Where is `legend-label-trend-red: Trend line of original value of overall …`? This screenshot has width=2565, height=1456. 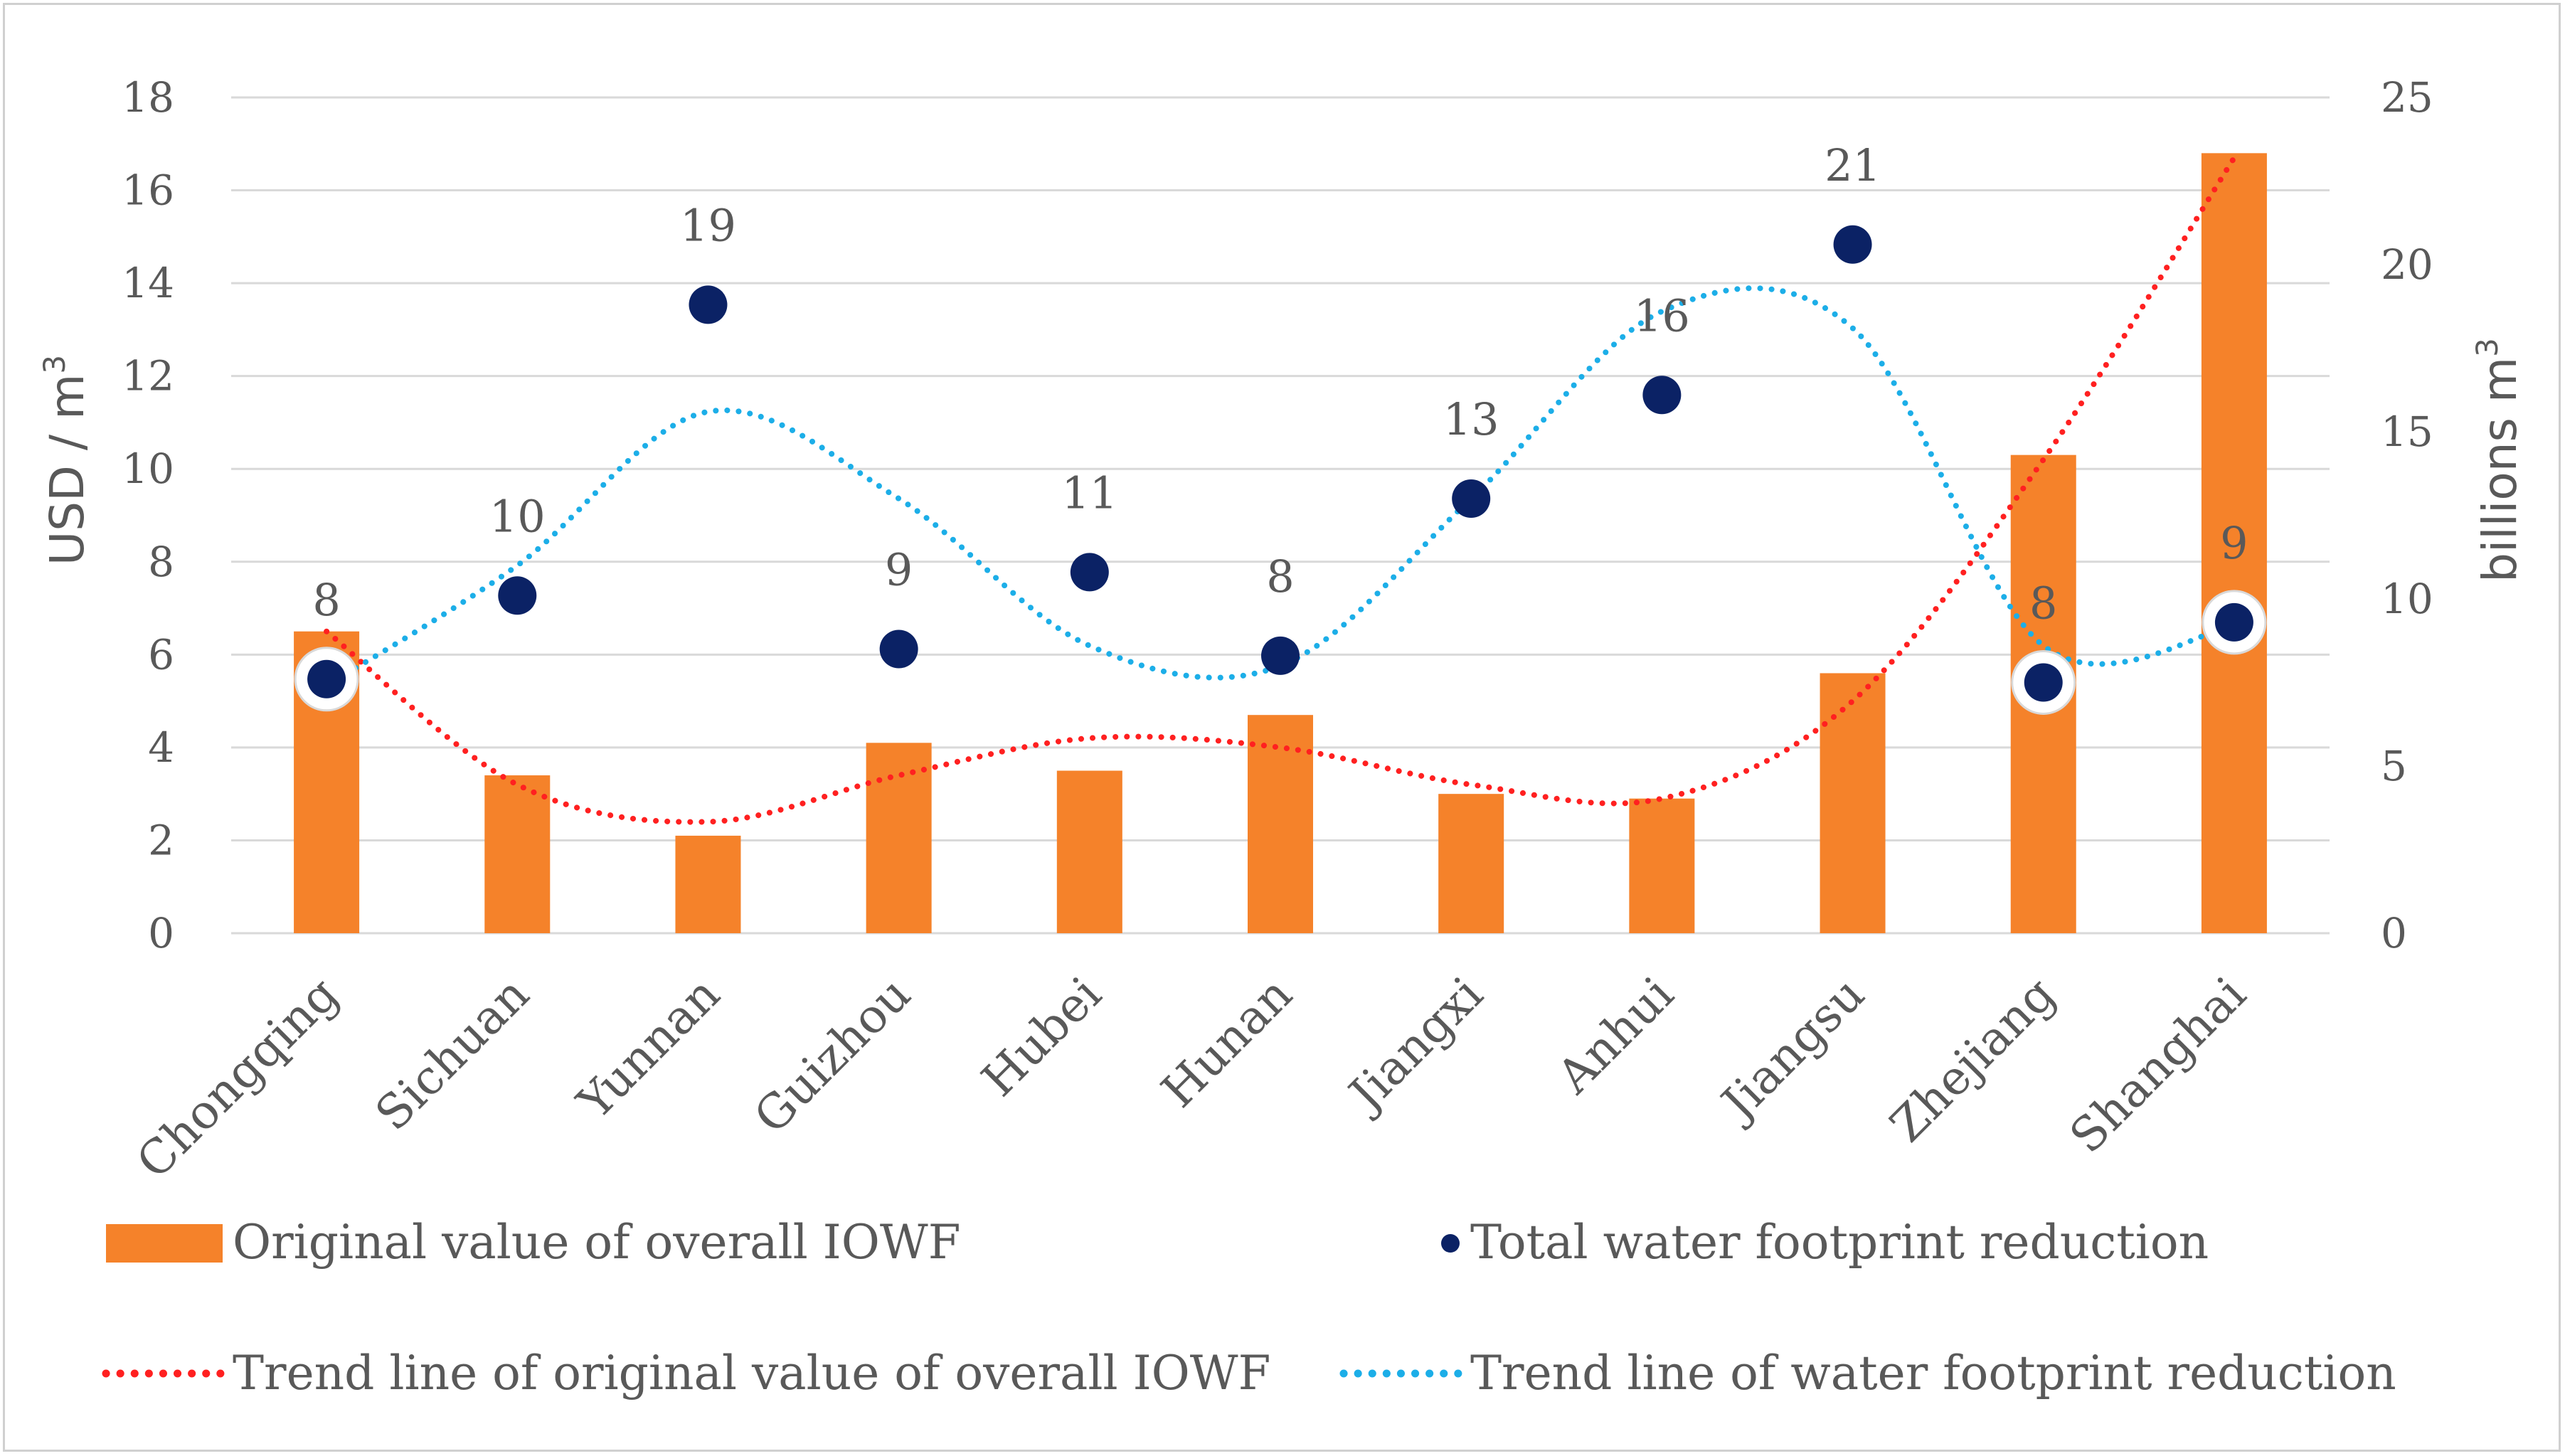 legend-label-trend-red: Trend line of original value of overall … is located at coordinates (752, 1373).